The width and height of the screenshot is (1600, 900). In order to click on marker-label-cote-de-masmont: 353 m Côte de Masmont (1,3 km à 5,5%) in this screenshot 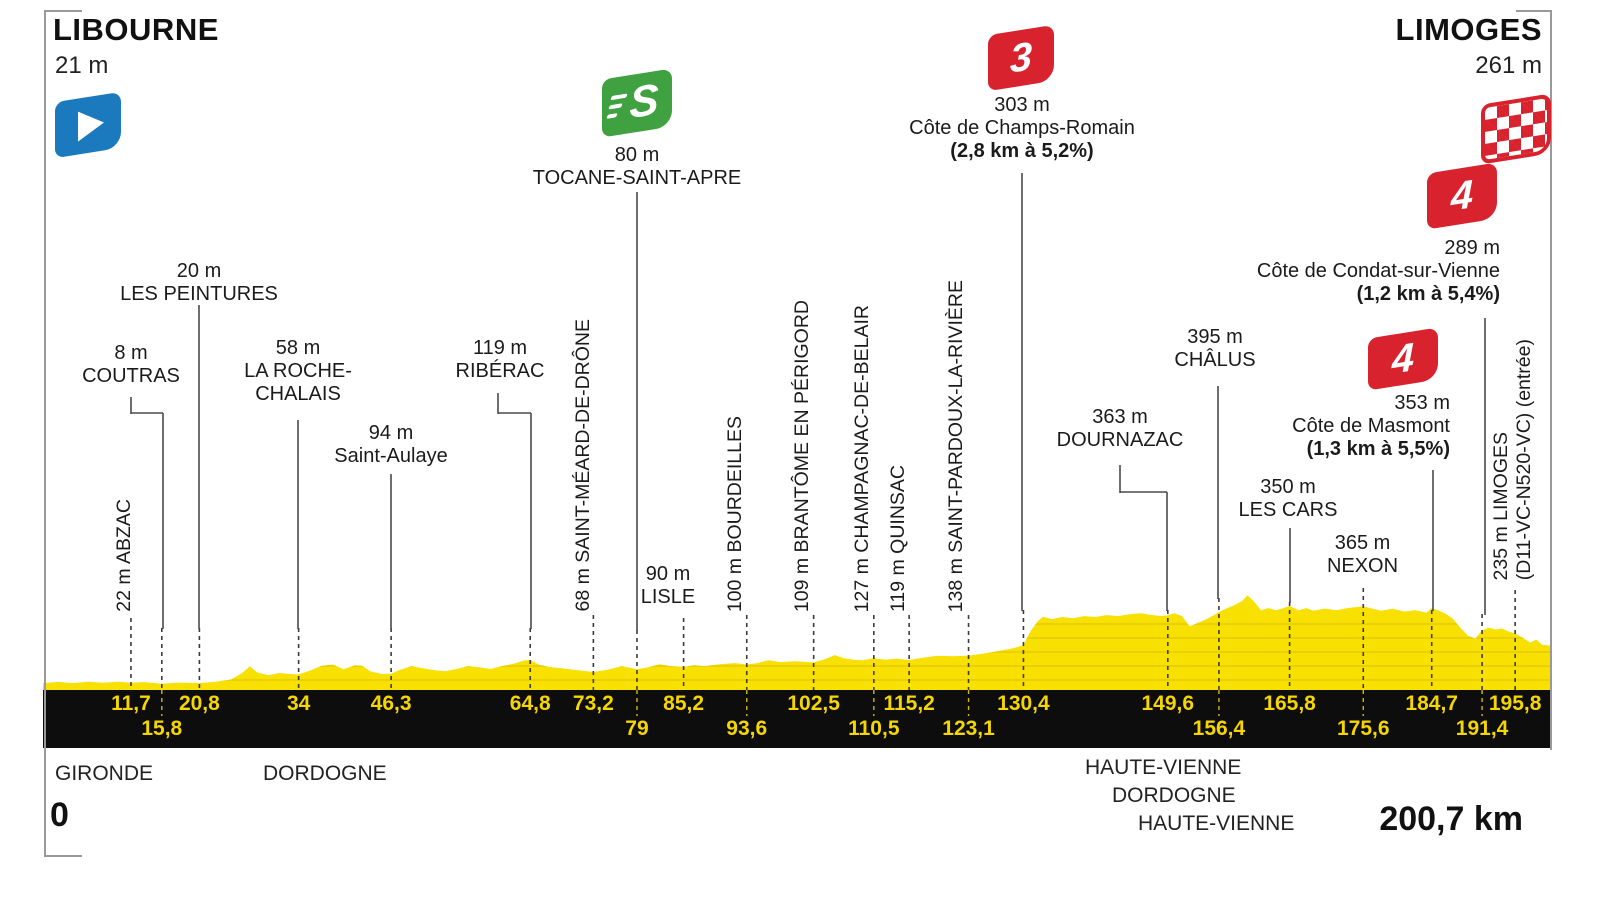, I will do `click(1324, 426)`.